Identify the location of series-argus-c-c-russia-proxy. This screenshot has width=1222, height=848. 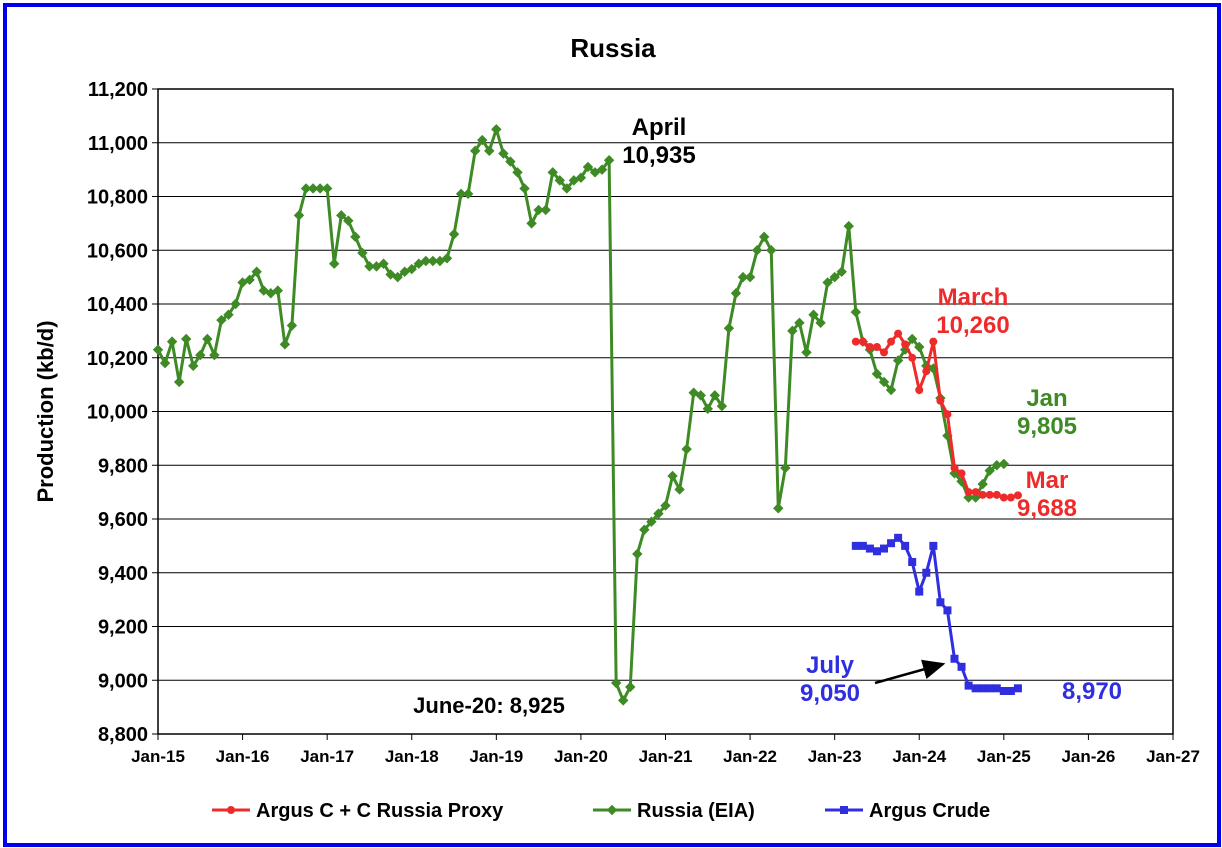
(936, 415).